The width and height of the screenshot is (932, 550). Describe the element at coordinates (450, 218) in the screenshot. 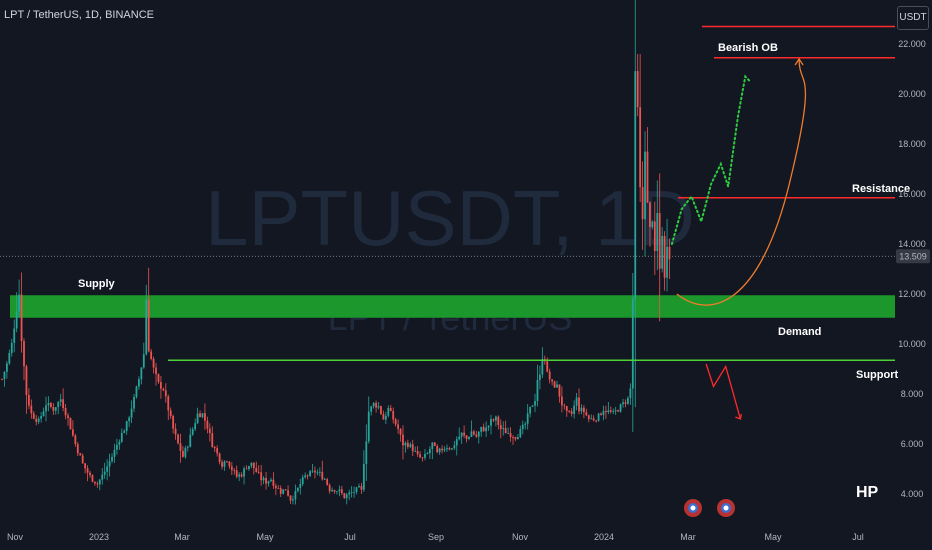

I see `watermark-symbol: LPTUSDT, 1D` at that location.